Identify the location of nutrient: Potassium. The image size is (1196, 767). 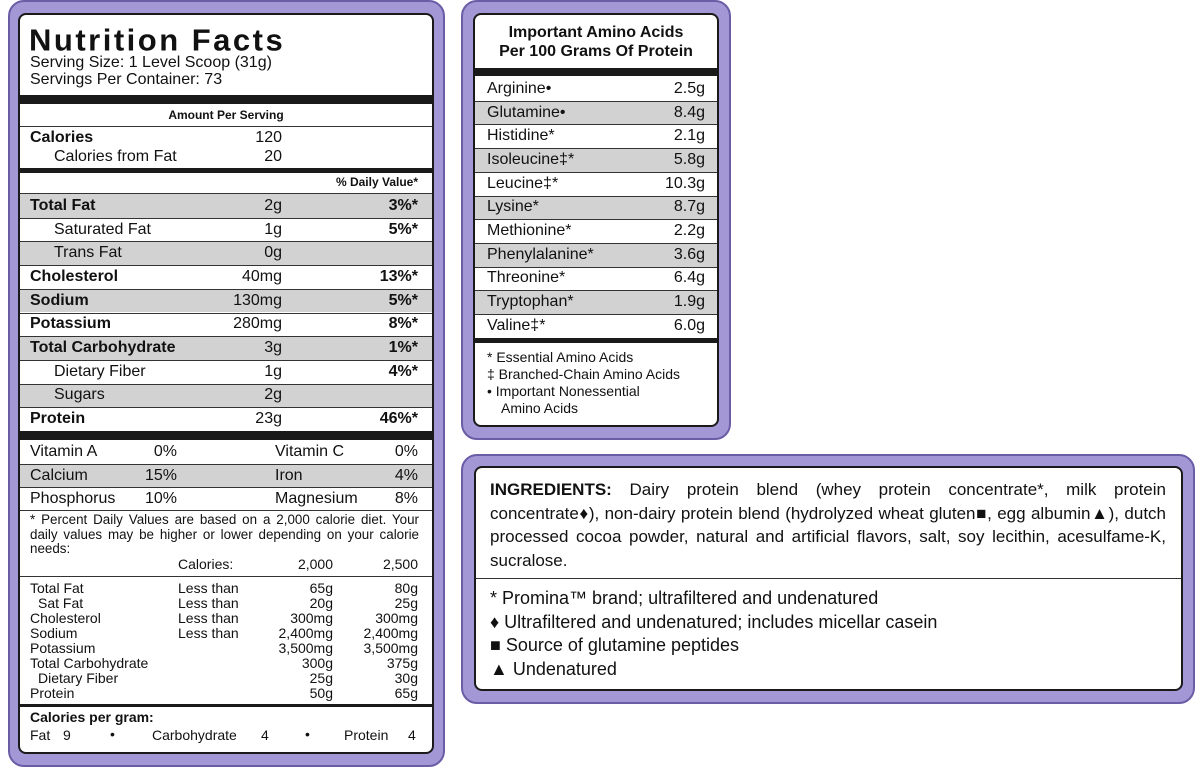
(70, 324).